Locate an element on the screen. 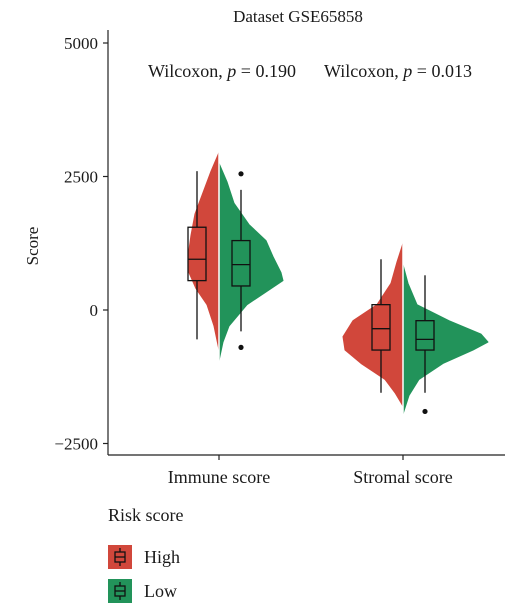 The height and width of the screenshot is (608, 511). violin-high-stromal-score is located at coordinates (373, 324).